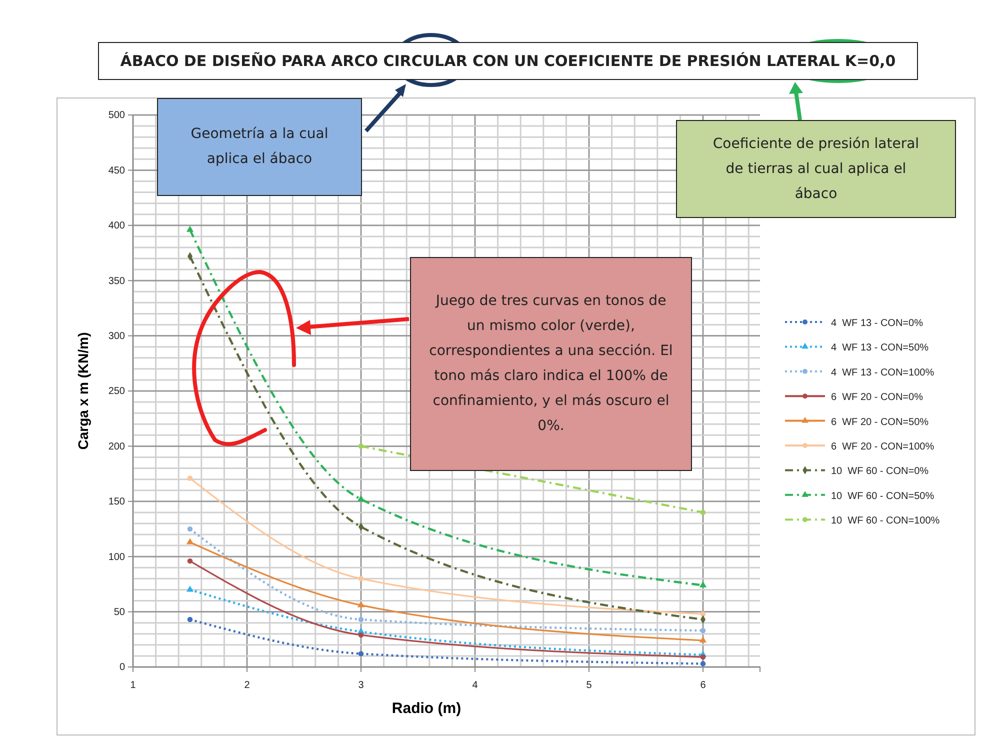  What do you see at coordinates (508, 61) in the screenshot?
I see `chart-title: ÁBACO DE DISEÑO PARA ARCO CIRCULAR CON UN COEFICIENTE DE PRESIÓN LATERAL K=0,0` at bounding box center [508, 61].